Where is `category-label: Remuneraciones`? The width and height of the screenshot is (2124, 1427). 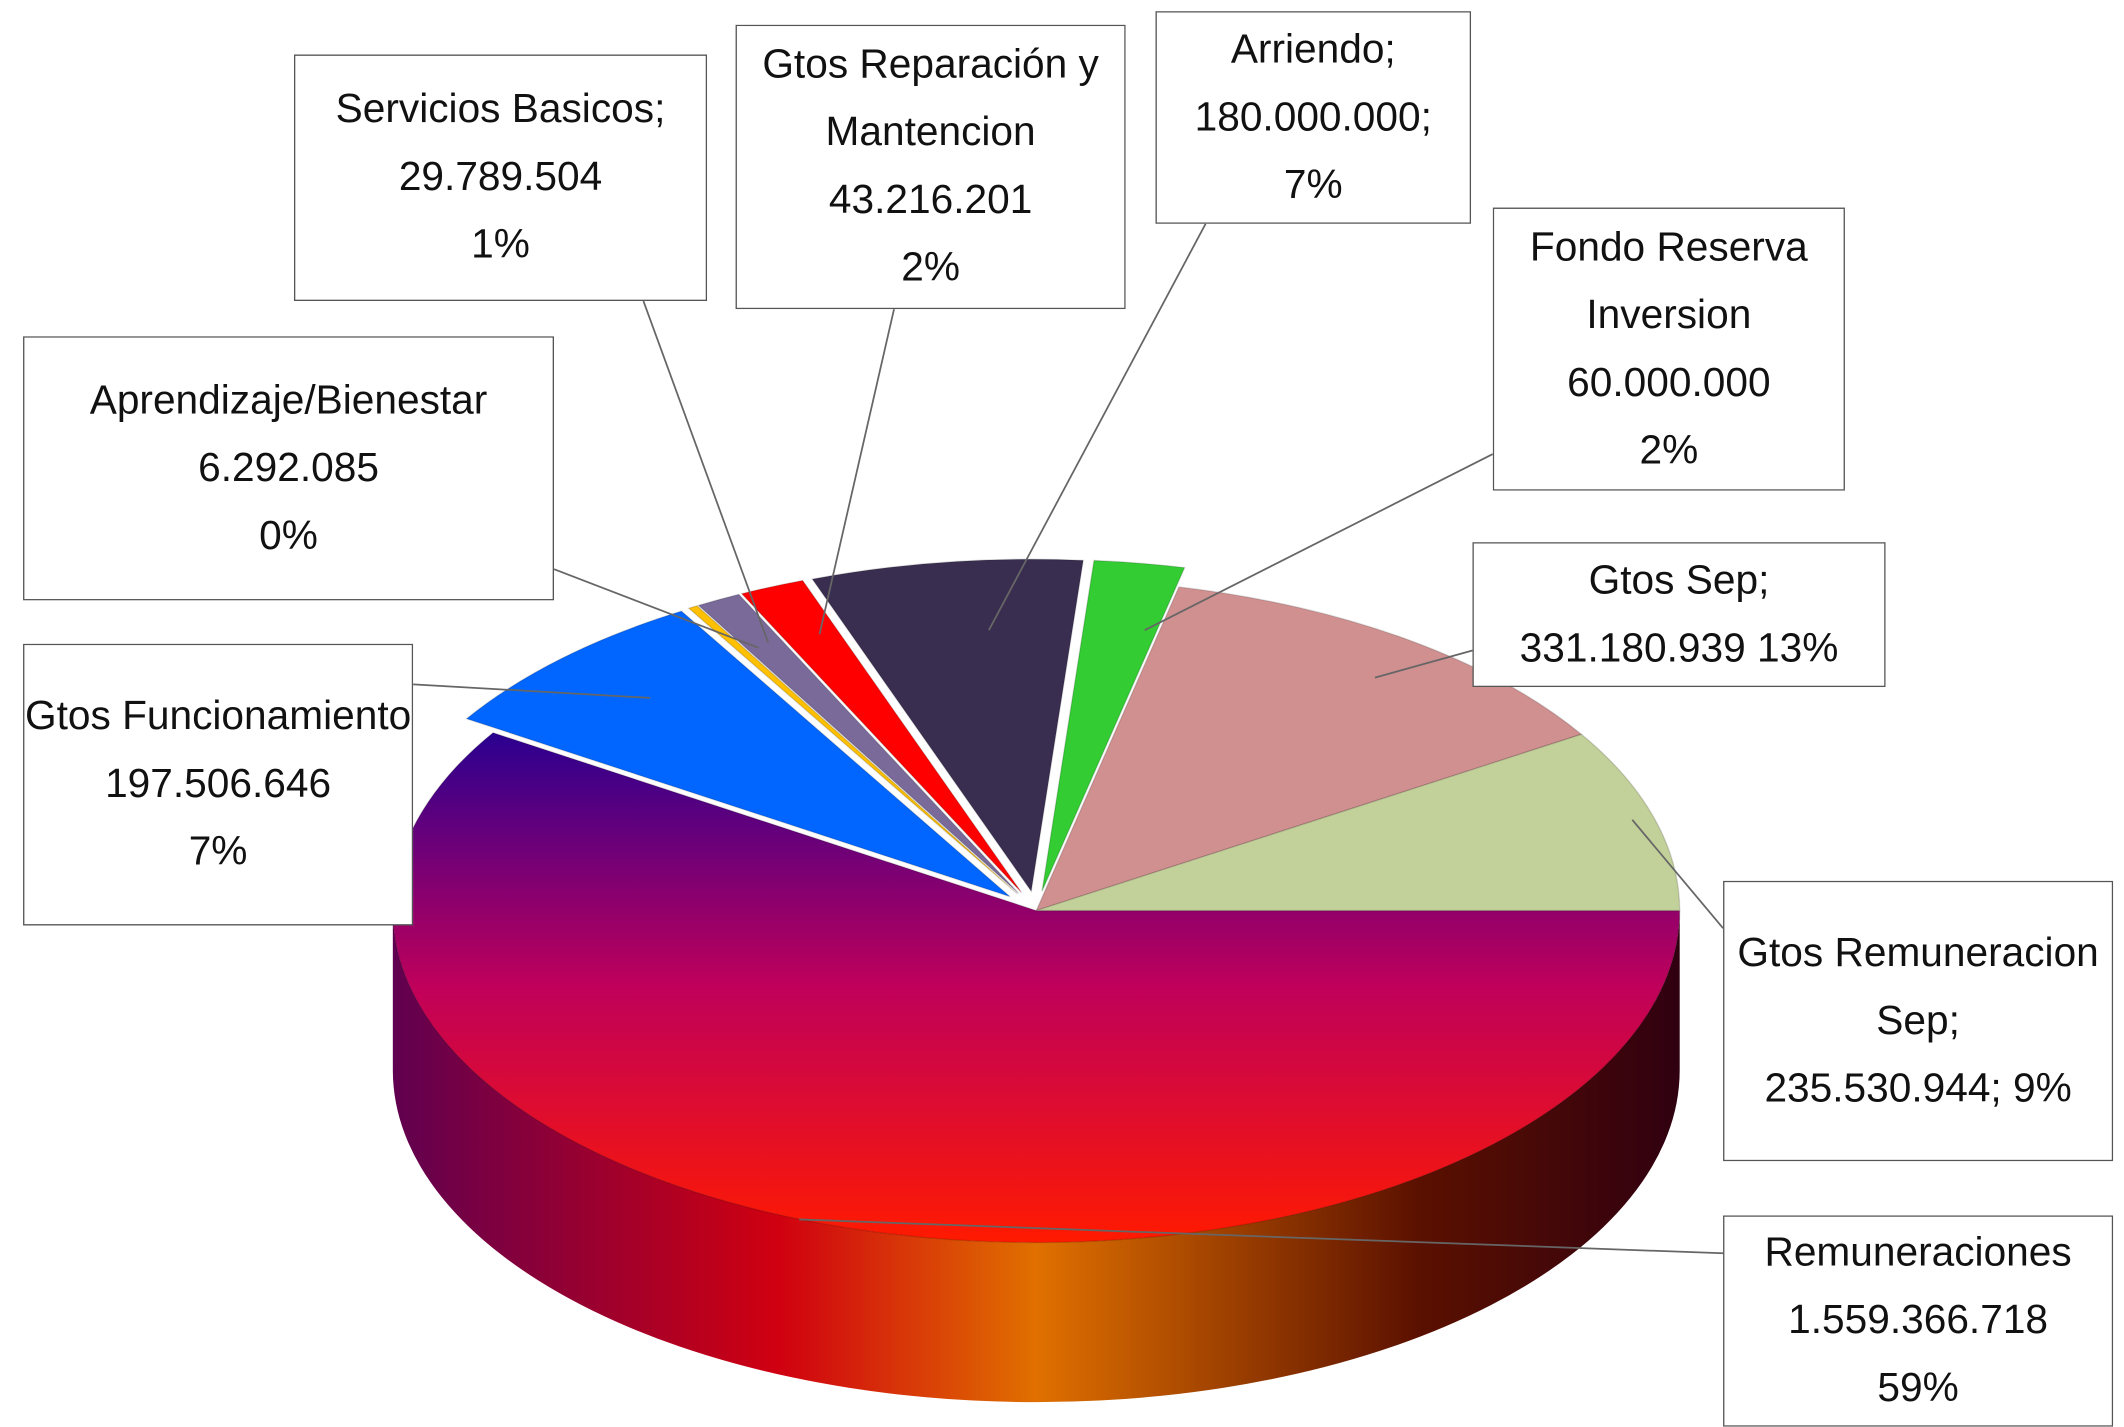
category-label: Remuneraciones is located at coordinates (1918, 1252).